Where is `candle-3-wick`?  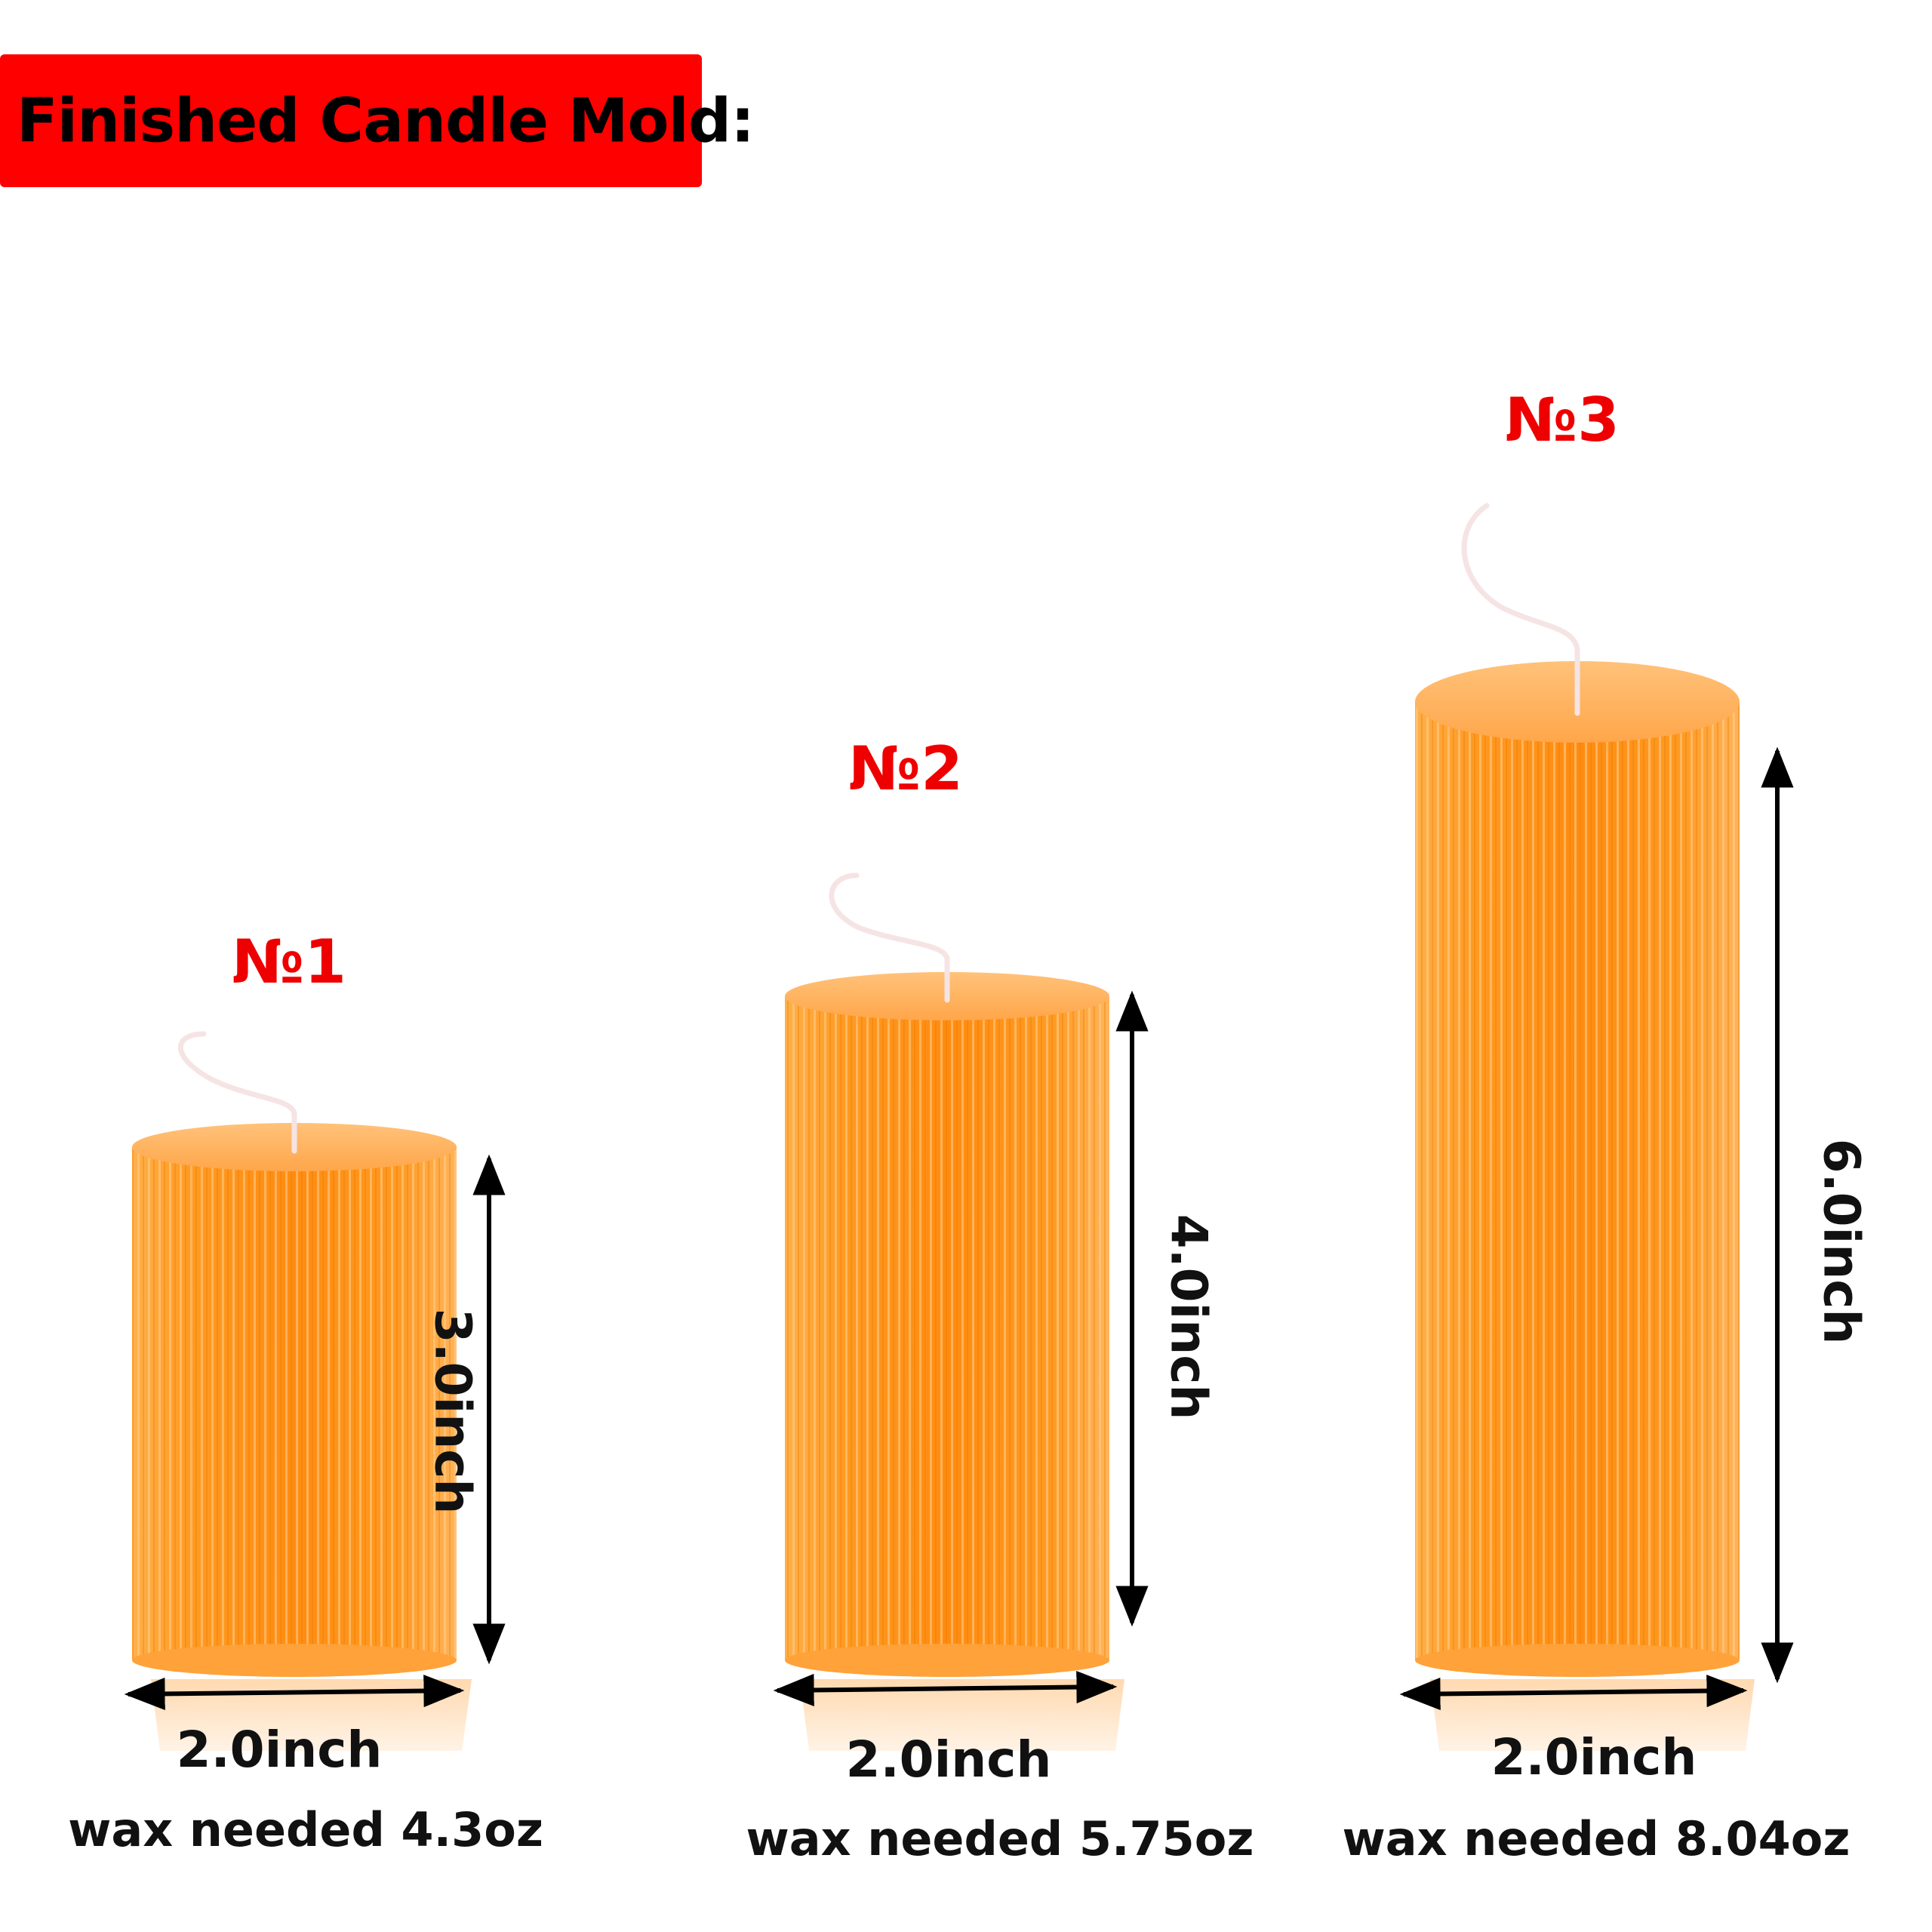
candle-3-wick is located at coordinates (1520, 609).